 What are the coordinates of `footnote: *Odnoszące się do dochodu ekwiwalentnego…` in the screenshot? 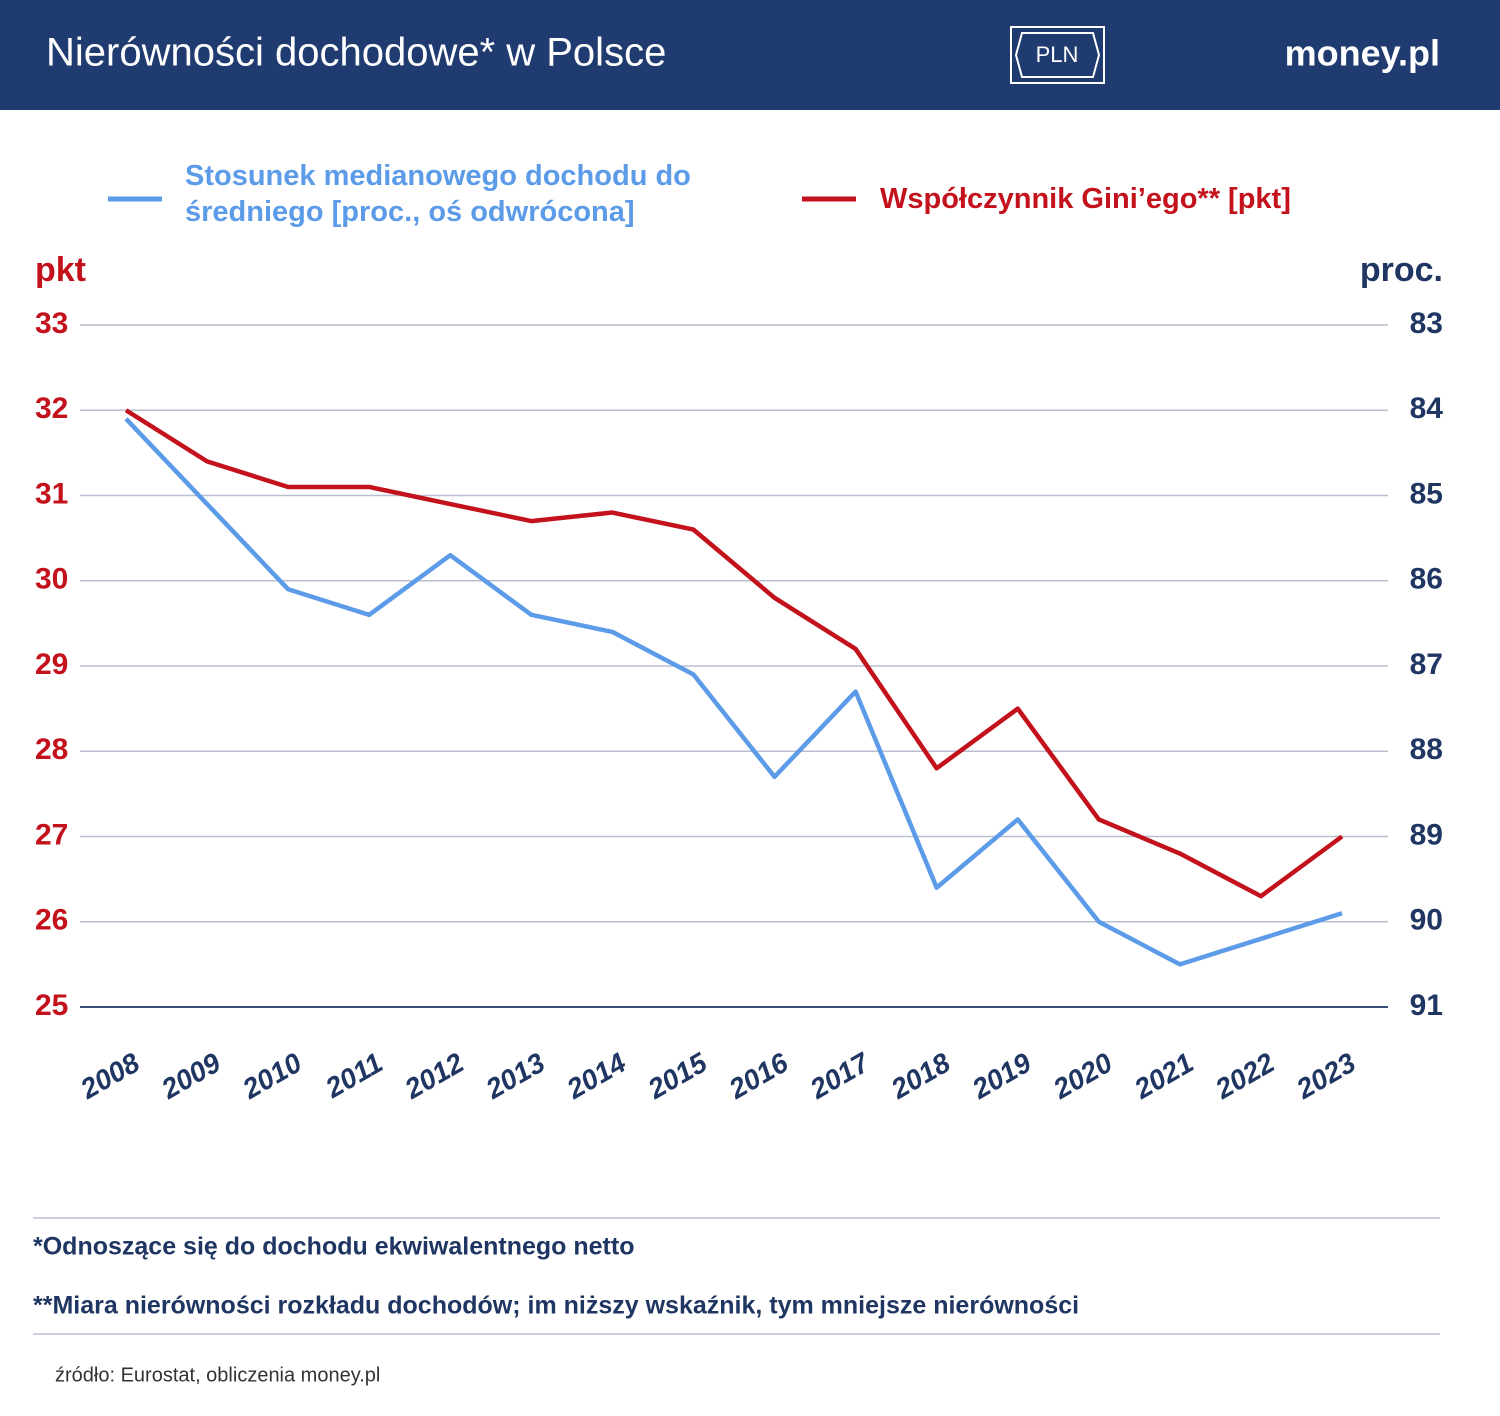 It's located at (333, 1247).